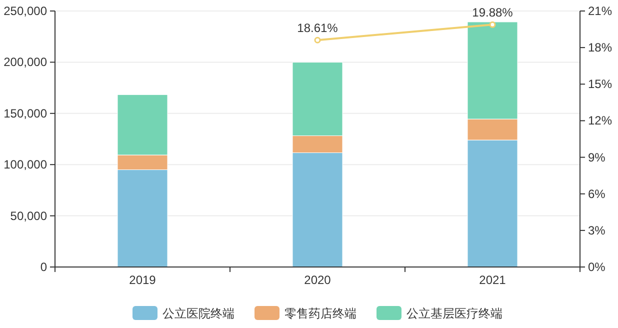 Image resolution: width=618 pixels, height=328 pixels. What do you see at coordinates (597, 193) in the screenshot?
I see `y2-tick-label: 6%` at bounding box center [597, 193].